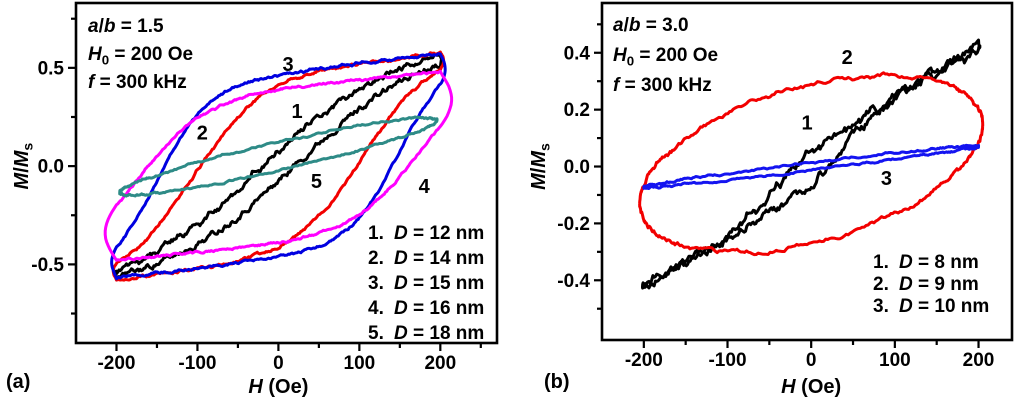 This screenshot has height=404, width=1024. I want to click on legend-entry: D = 8 nm, so click(939, 262).